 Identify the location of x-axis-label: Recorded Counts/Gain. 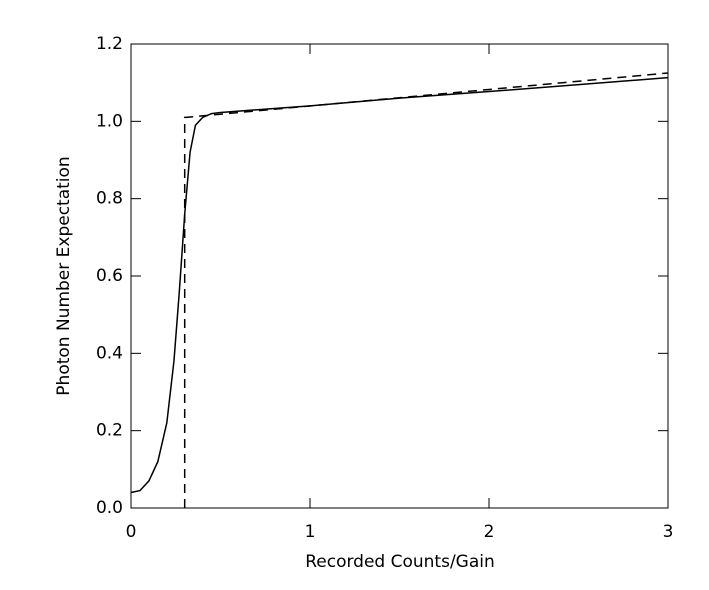
(400, 562).